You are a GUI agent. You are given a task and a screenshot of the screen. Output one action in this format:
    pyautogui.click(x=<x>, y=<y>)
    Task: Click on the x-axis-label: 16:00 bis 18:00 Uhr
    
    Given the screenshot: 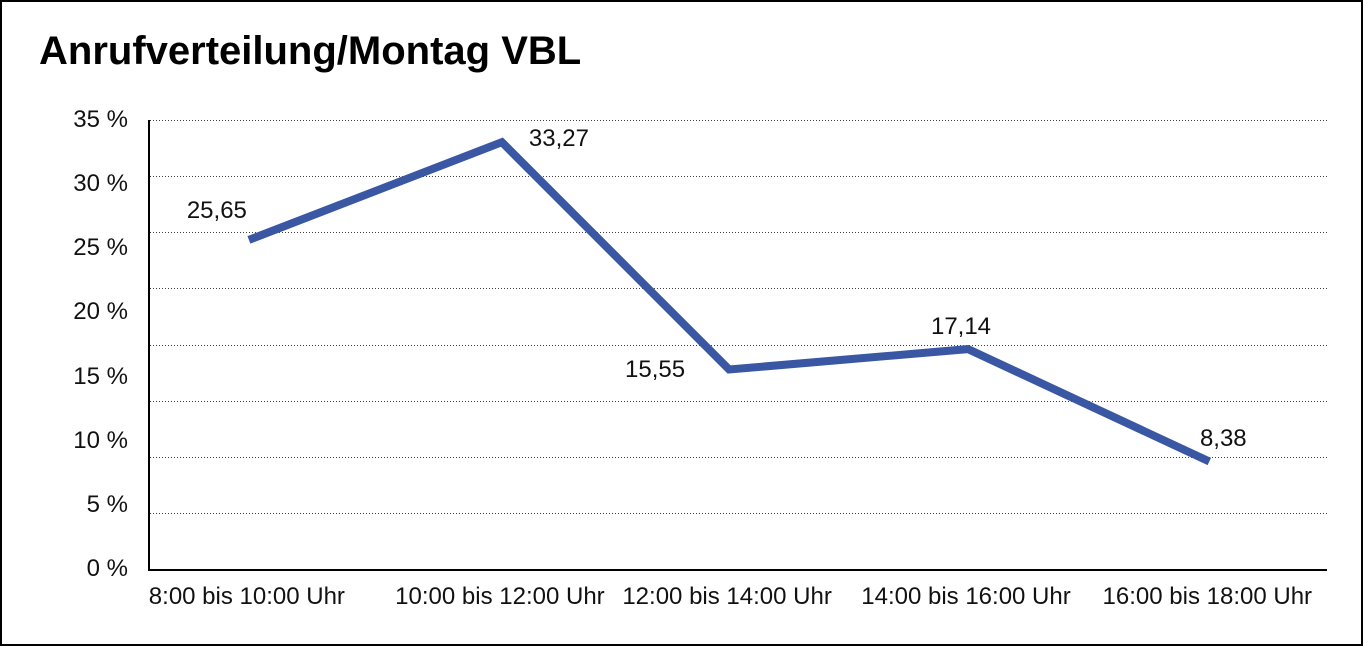 What is the action you would take?
    pyautogui.click(x=1207, y=596)
    